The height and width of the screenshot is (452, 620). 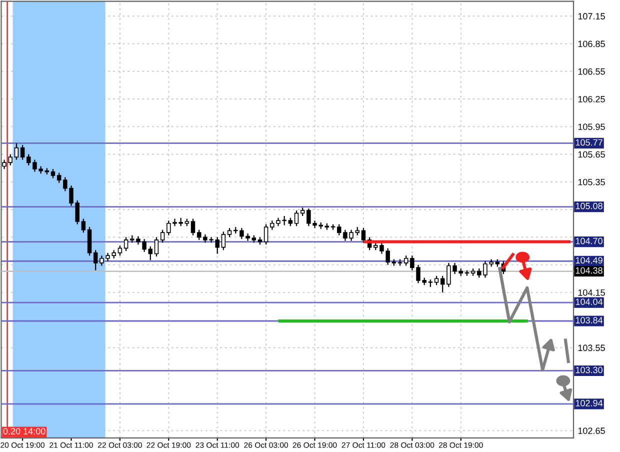 What do you see at coordinates (591, 348) in the screenshot?
I see `y-tick-label: 103.55` at bounding box center [591, 348].